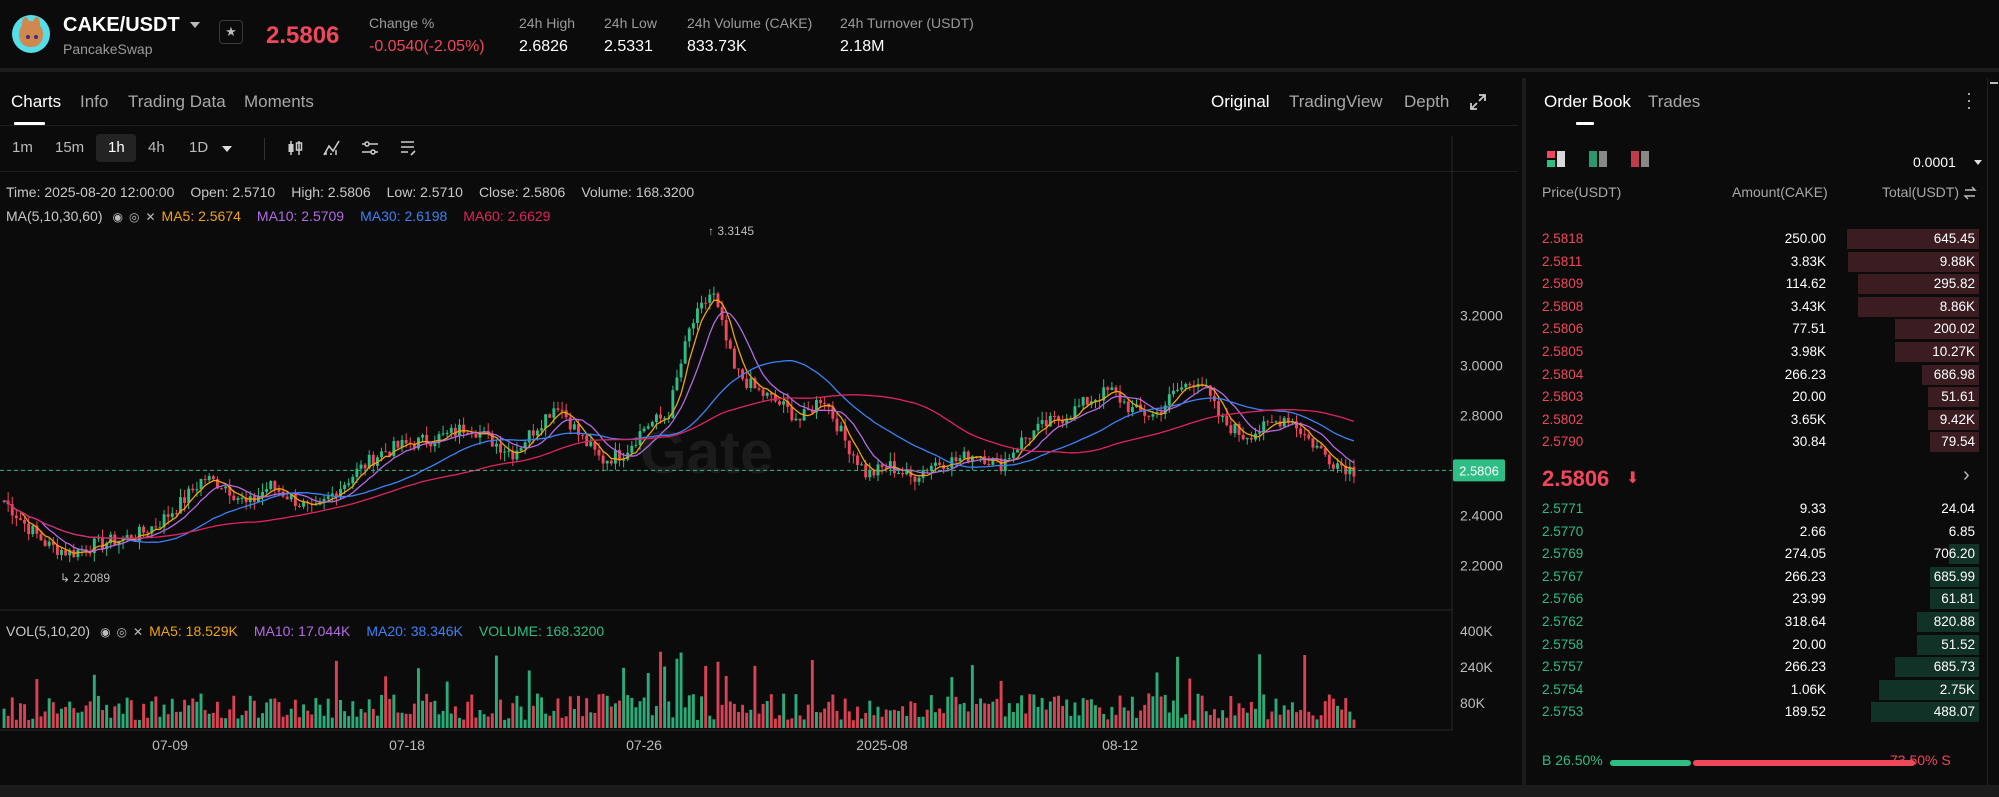 This screenshot has width=1999, height=797. Describe the element at coordinates (408, 148) in the screenshot. I see `draw-tools-icon` at that location.